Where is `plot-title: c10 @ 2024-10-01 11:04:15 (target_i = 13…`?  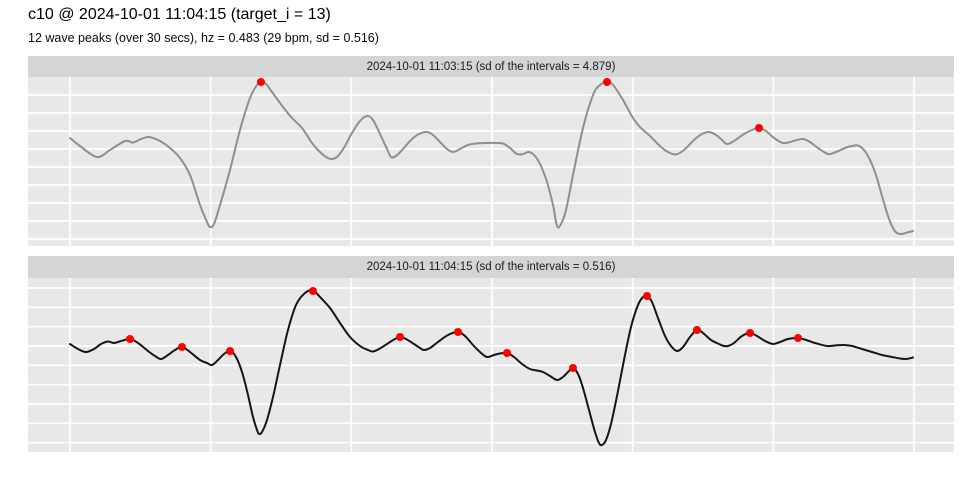 plot-title: c10 @ 2024-10-01 11:04:15 (target_i = 13… is located at coordinates (179, 14).